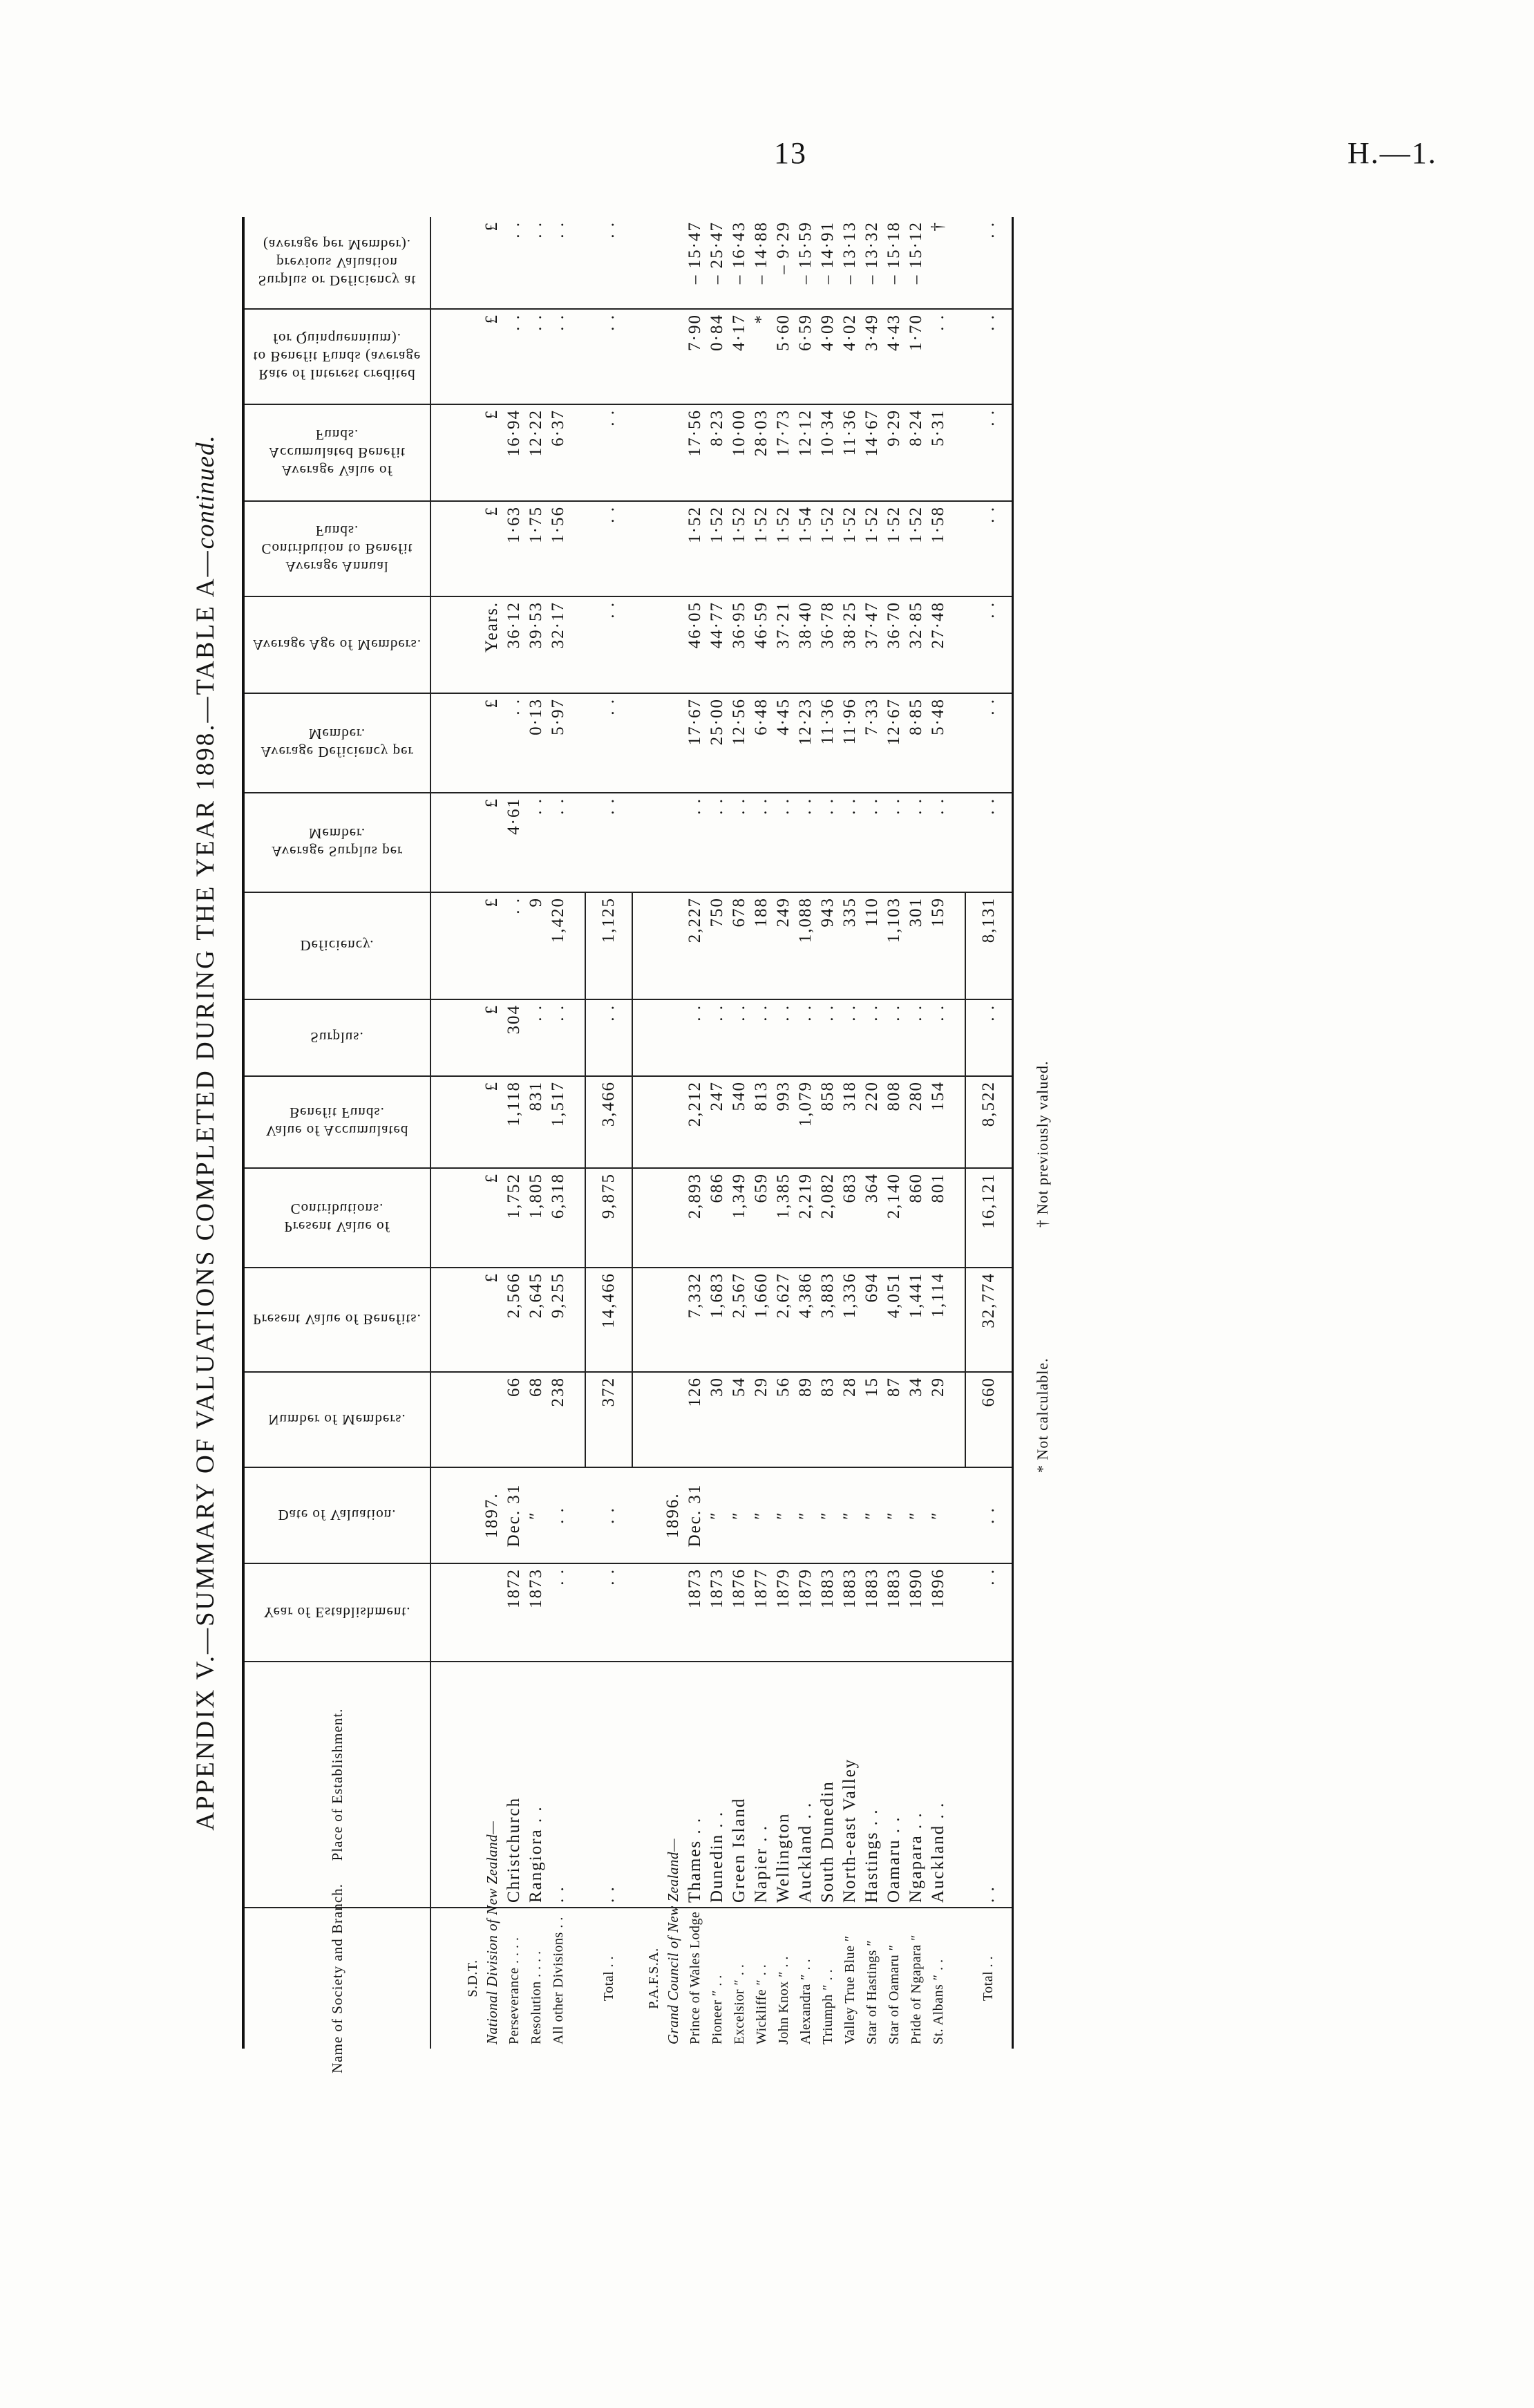 This screenshot has height=2408, width=1534. I want to click on table-cell: 372, so click(608, 1420).